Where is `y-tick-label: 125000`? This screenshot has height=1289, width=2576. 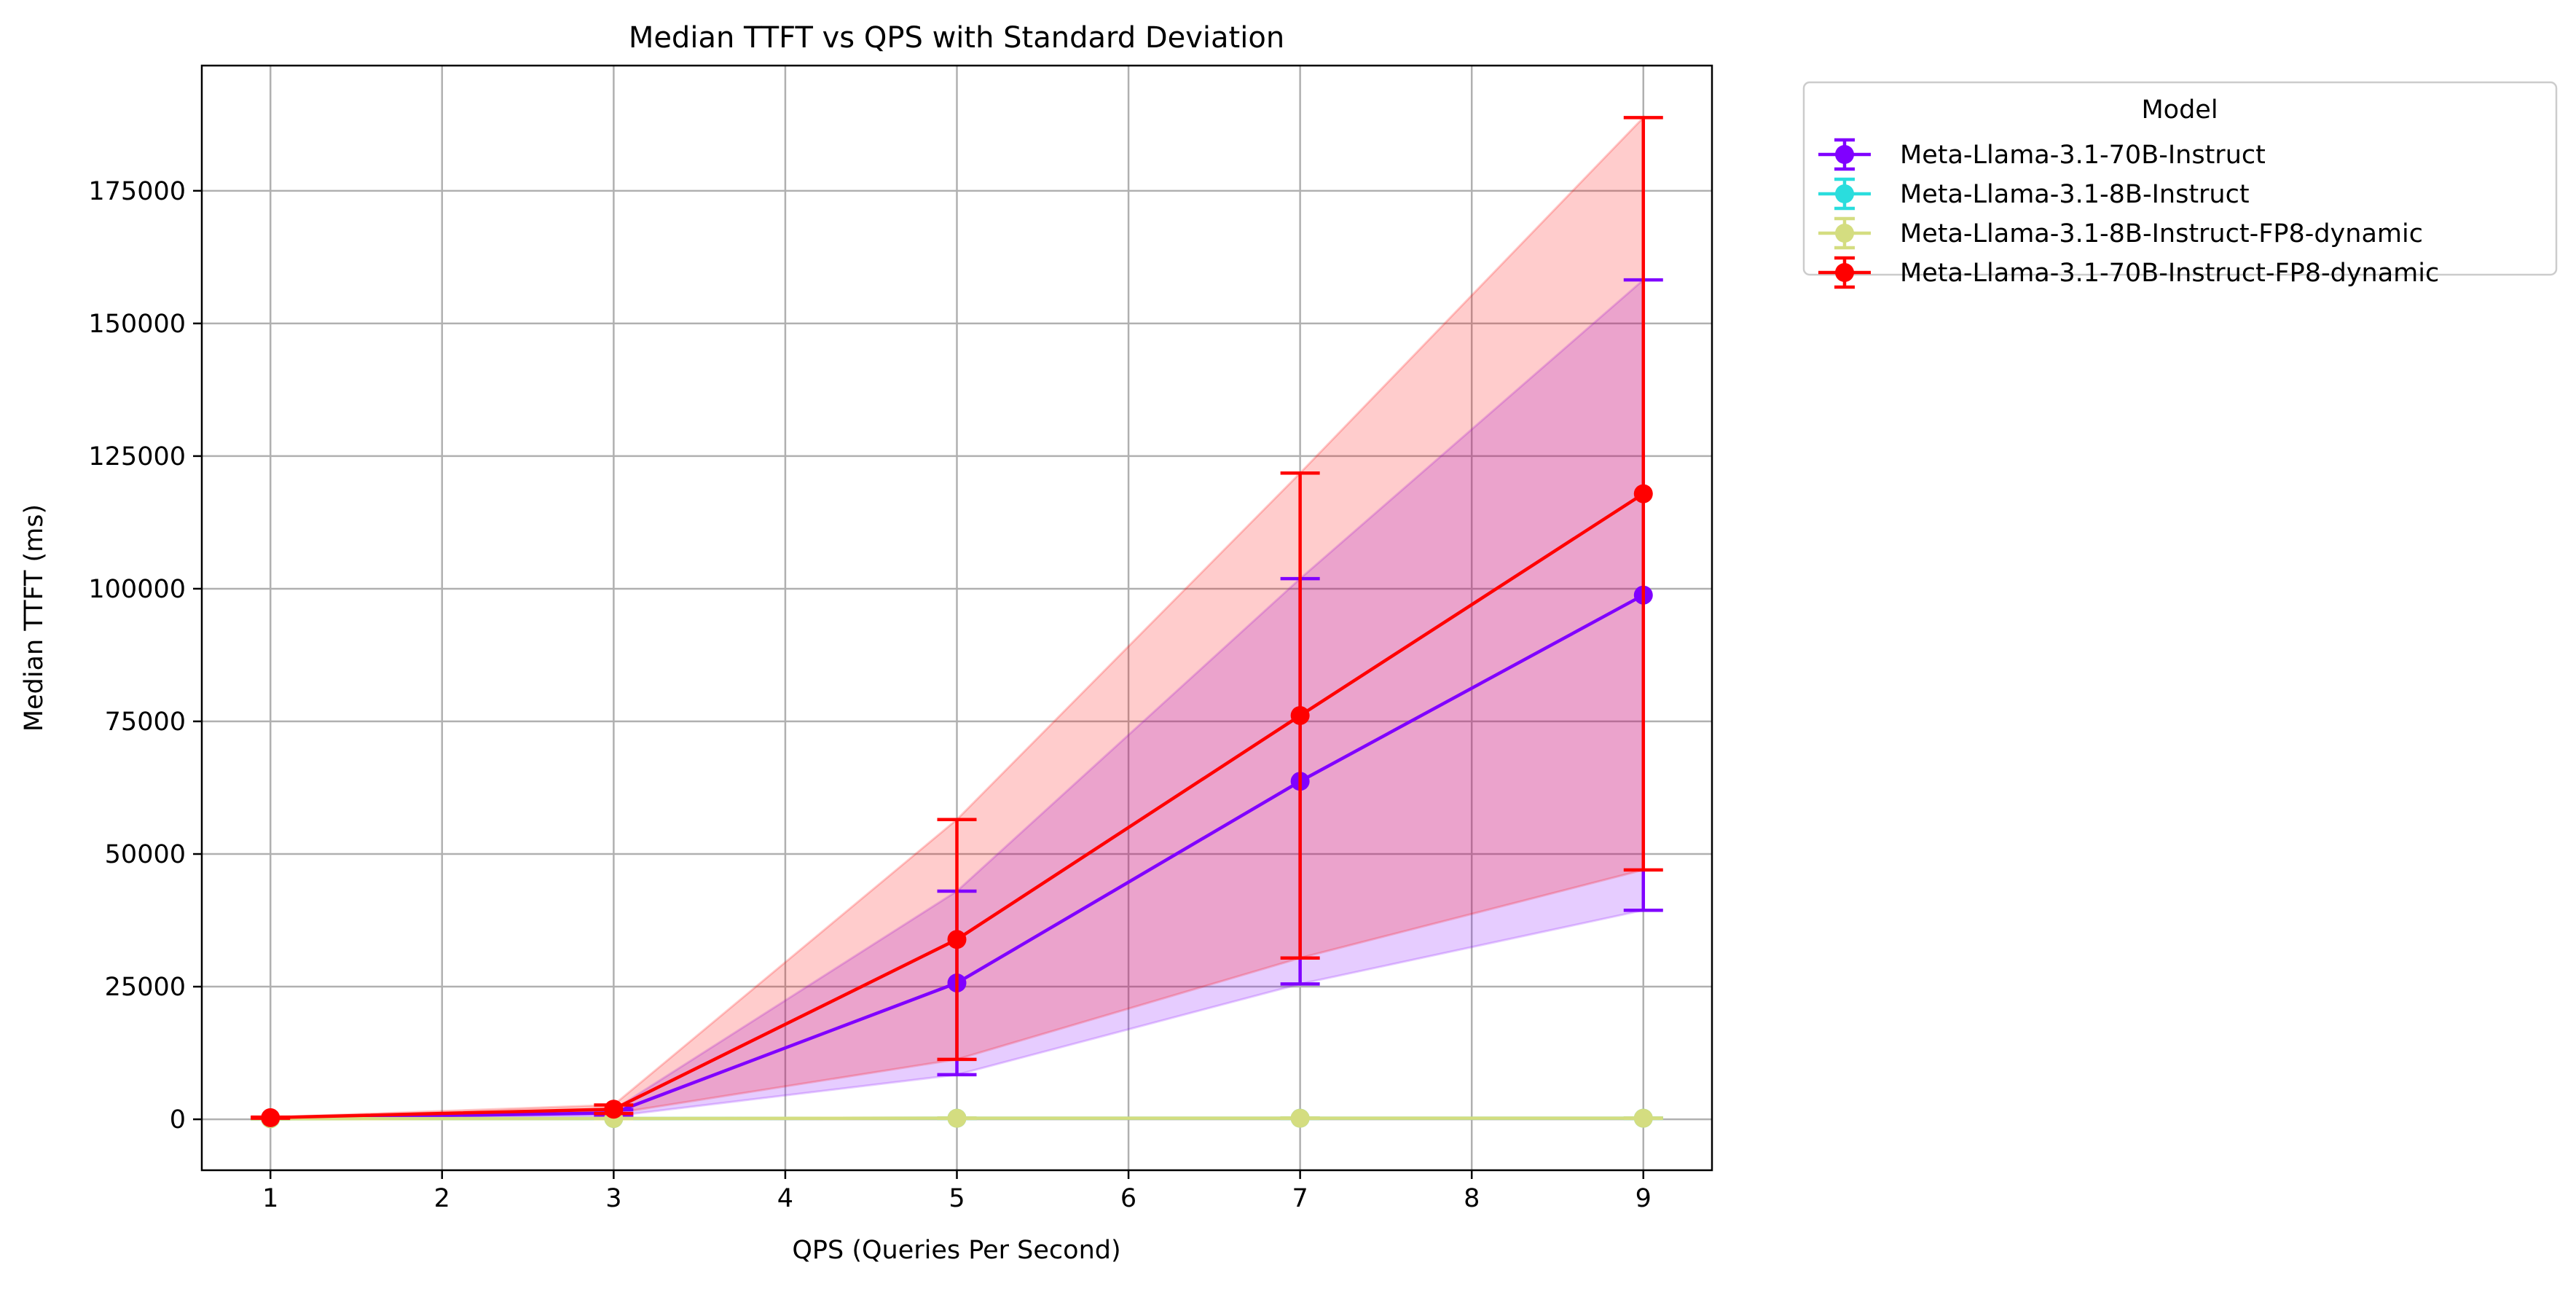 y-tick-label: 125000 is located at coordinates (137, 456).